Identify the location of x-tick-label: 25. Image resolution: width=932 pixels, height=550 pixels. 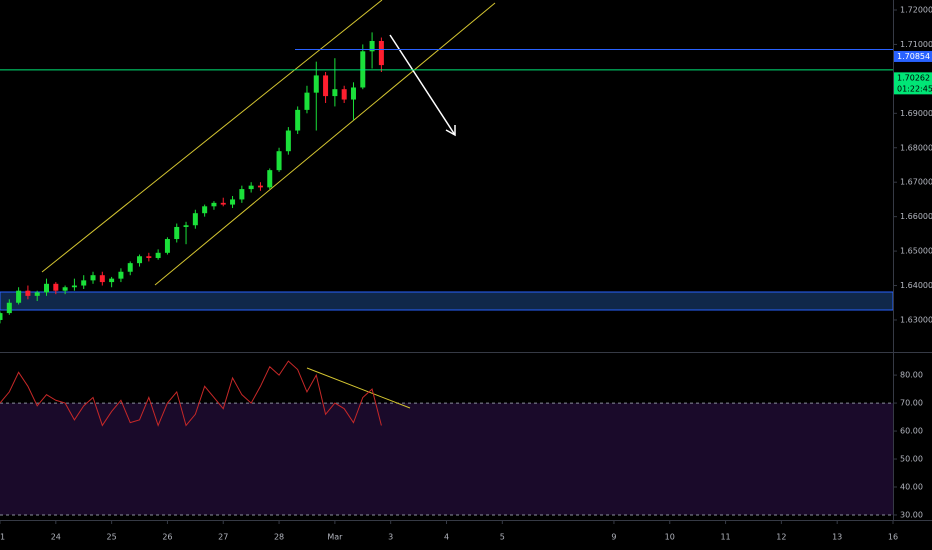
(112, 537).